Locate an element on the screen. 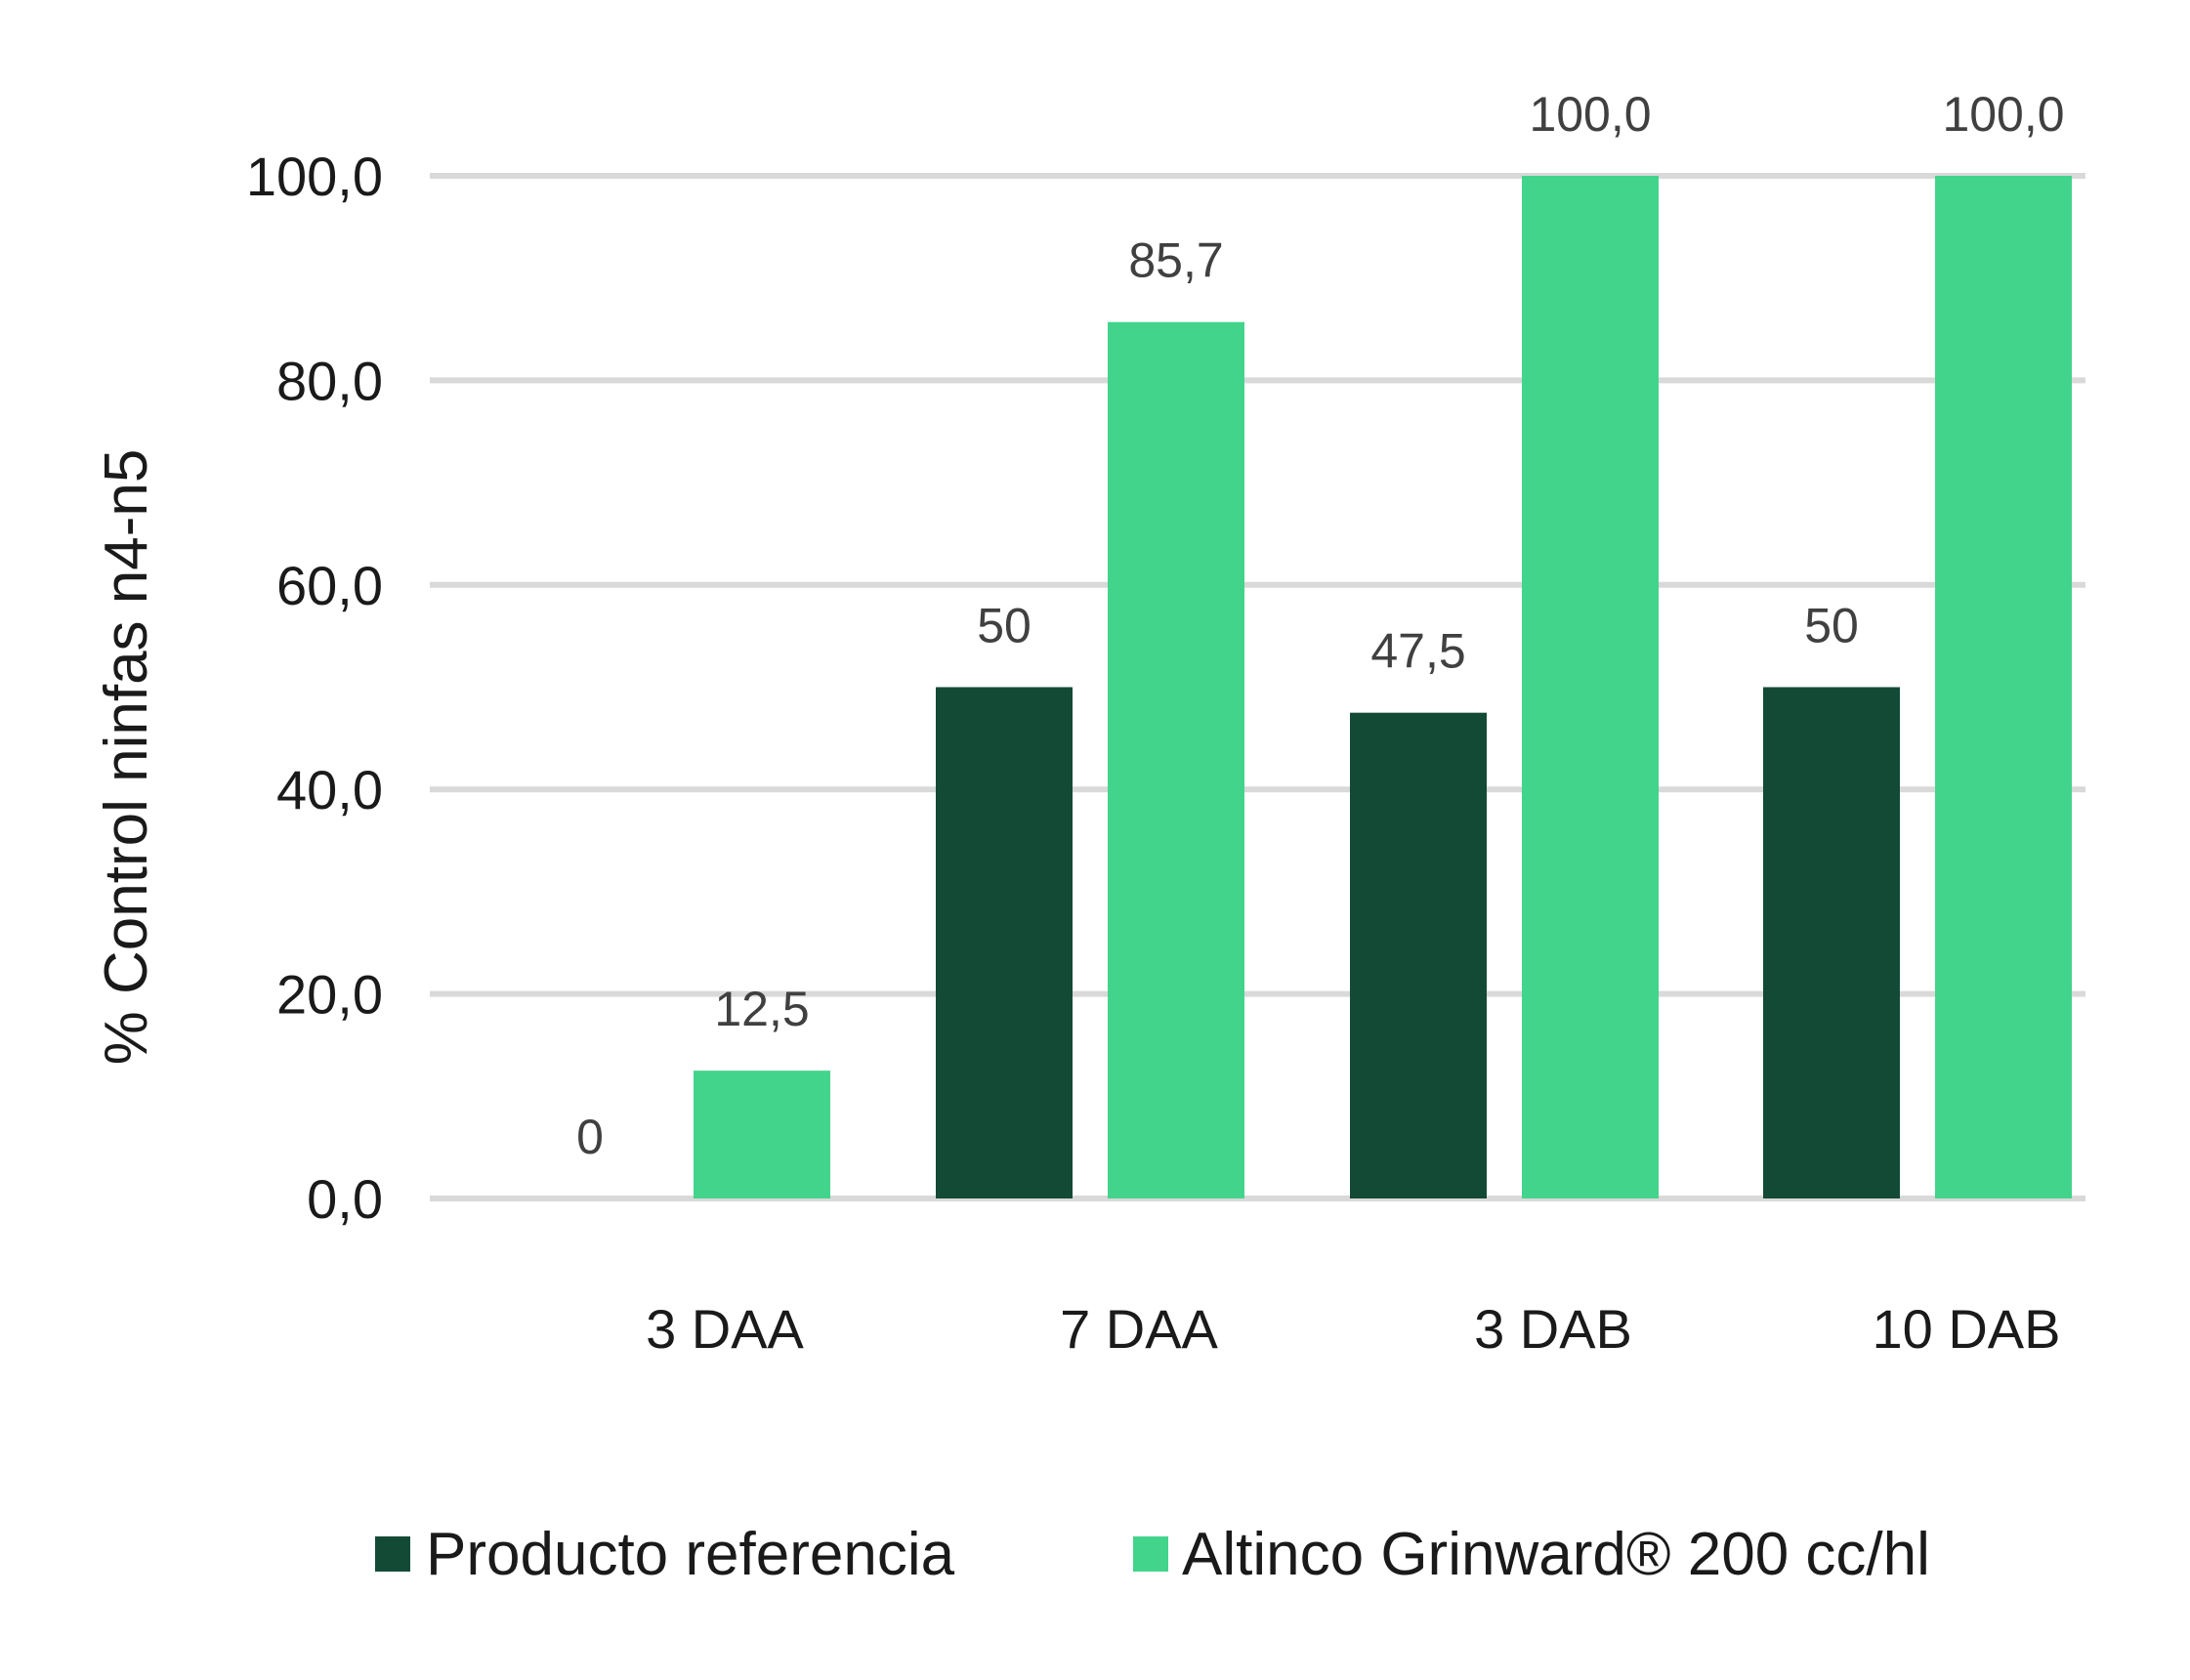 The width and height of the screenshot is (2190, 1680). data-label: 12,5 is located at coordinates (761, 1009).